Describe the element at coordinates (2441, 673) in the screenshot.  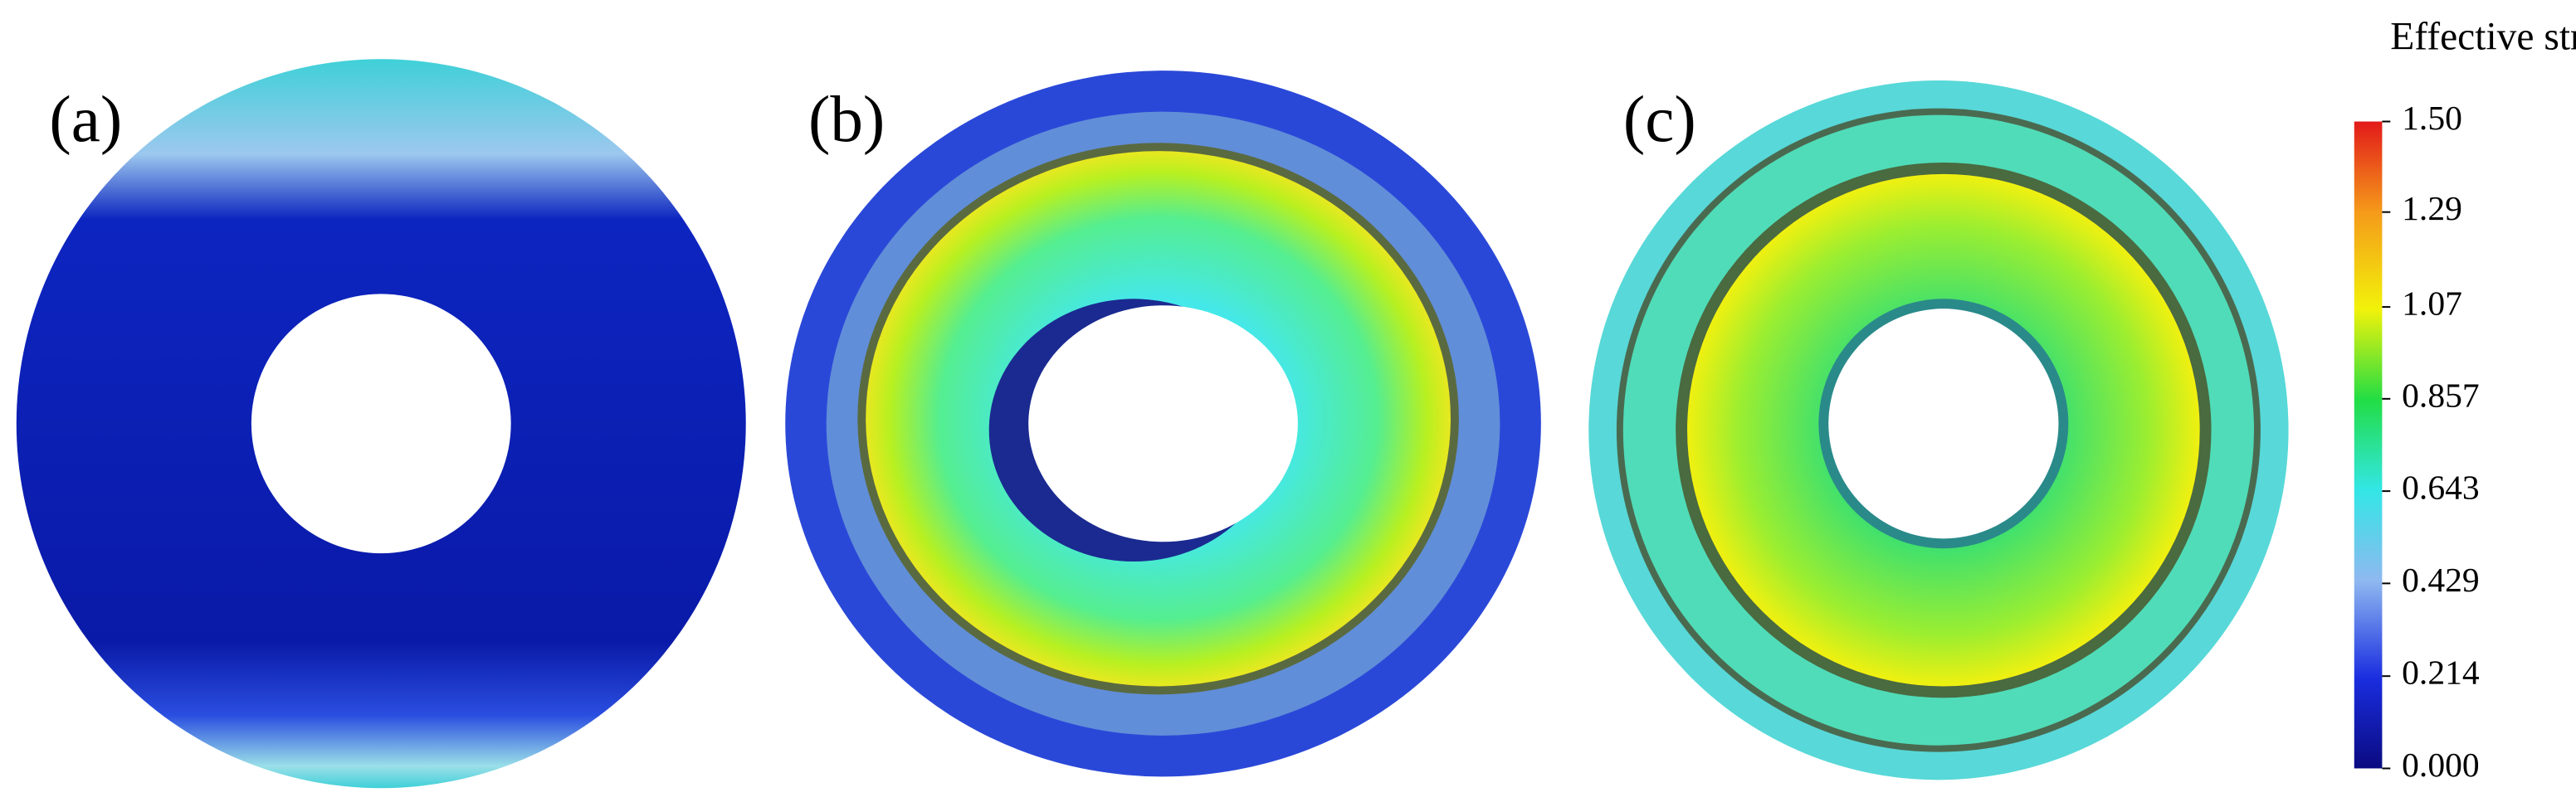
I see `colorbar-tick-label: 0.214` at that location.